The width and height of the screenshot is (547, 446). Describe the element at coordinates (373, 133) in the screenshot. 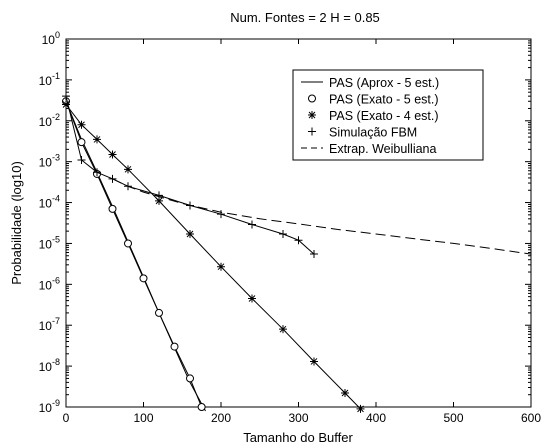

I see `legend-label: Simulação FBM` at that location.